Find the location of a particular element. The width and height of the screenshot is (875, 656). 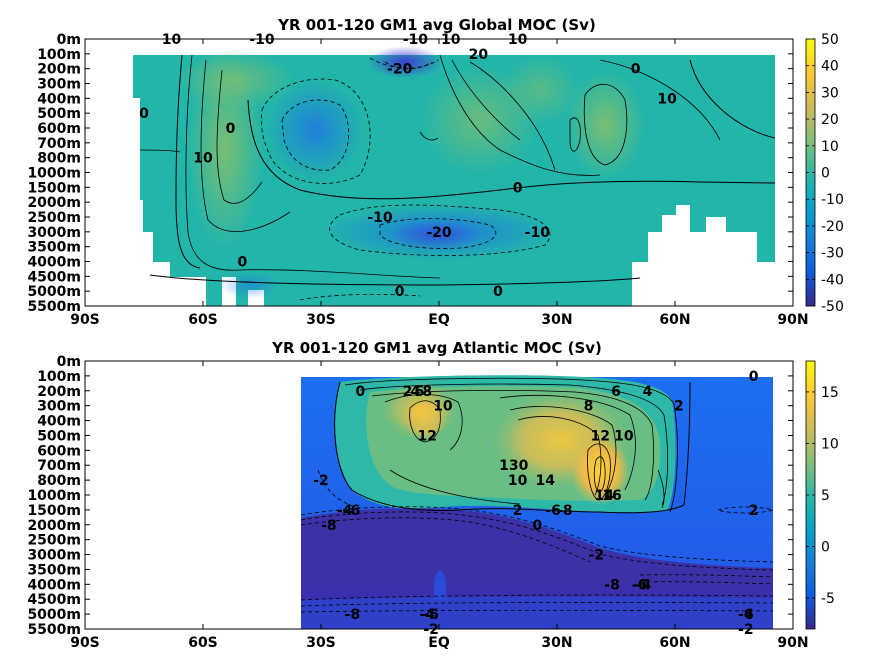

y-tick-label: 1000m is located at coordinates (54, 174).